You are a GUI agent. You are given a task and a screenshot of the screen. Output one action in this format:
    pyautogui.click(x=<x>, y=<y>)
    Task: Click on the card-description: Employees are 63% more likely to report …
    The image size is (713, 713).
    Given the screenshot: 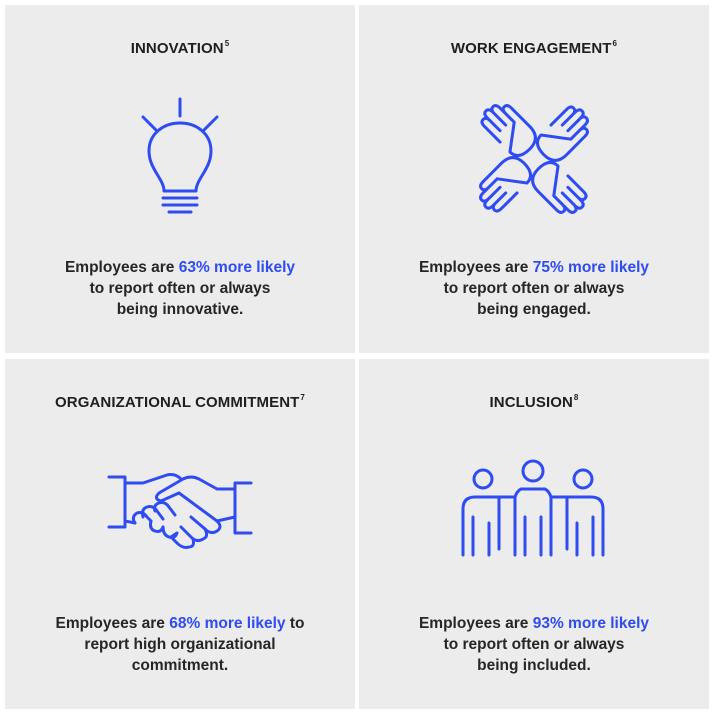 What is the action you would take?
    pyautogui.click(x=180, y=288)
    